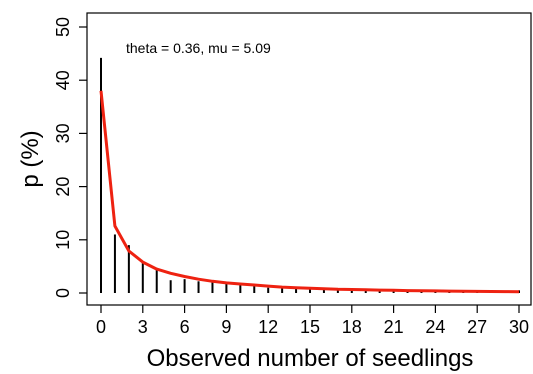 The height and width of the screenshot is (374, 533). What do you see at coordinates (435, 327) in the screenshot?
I see `x-tick-label: 24` at bounding box center [435, 327].